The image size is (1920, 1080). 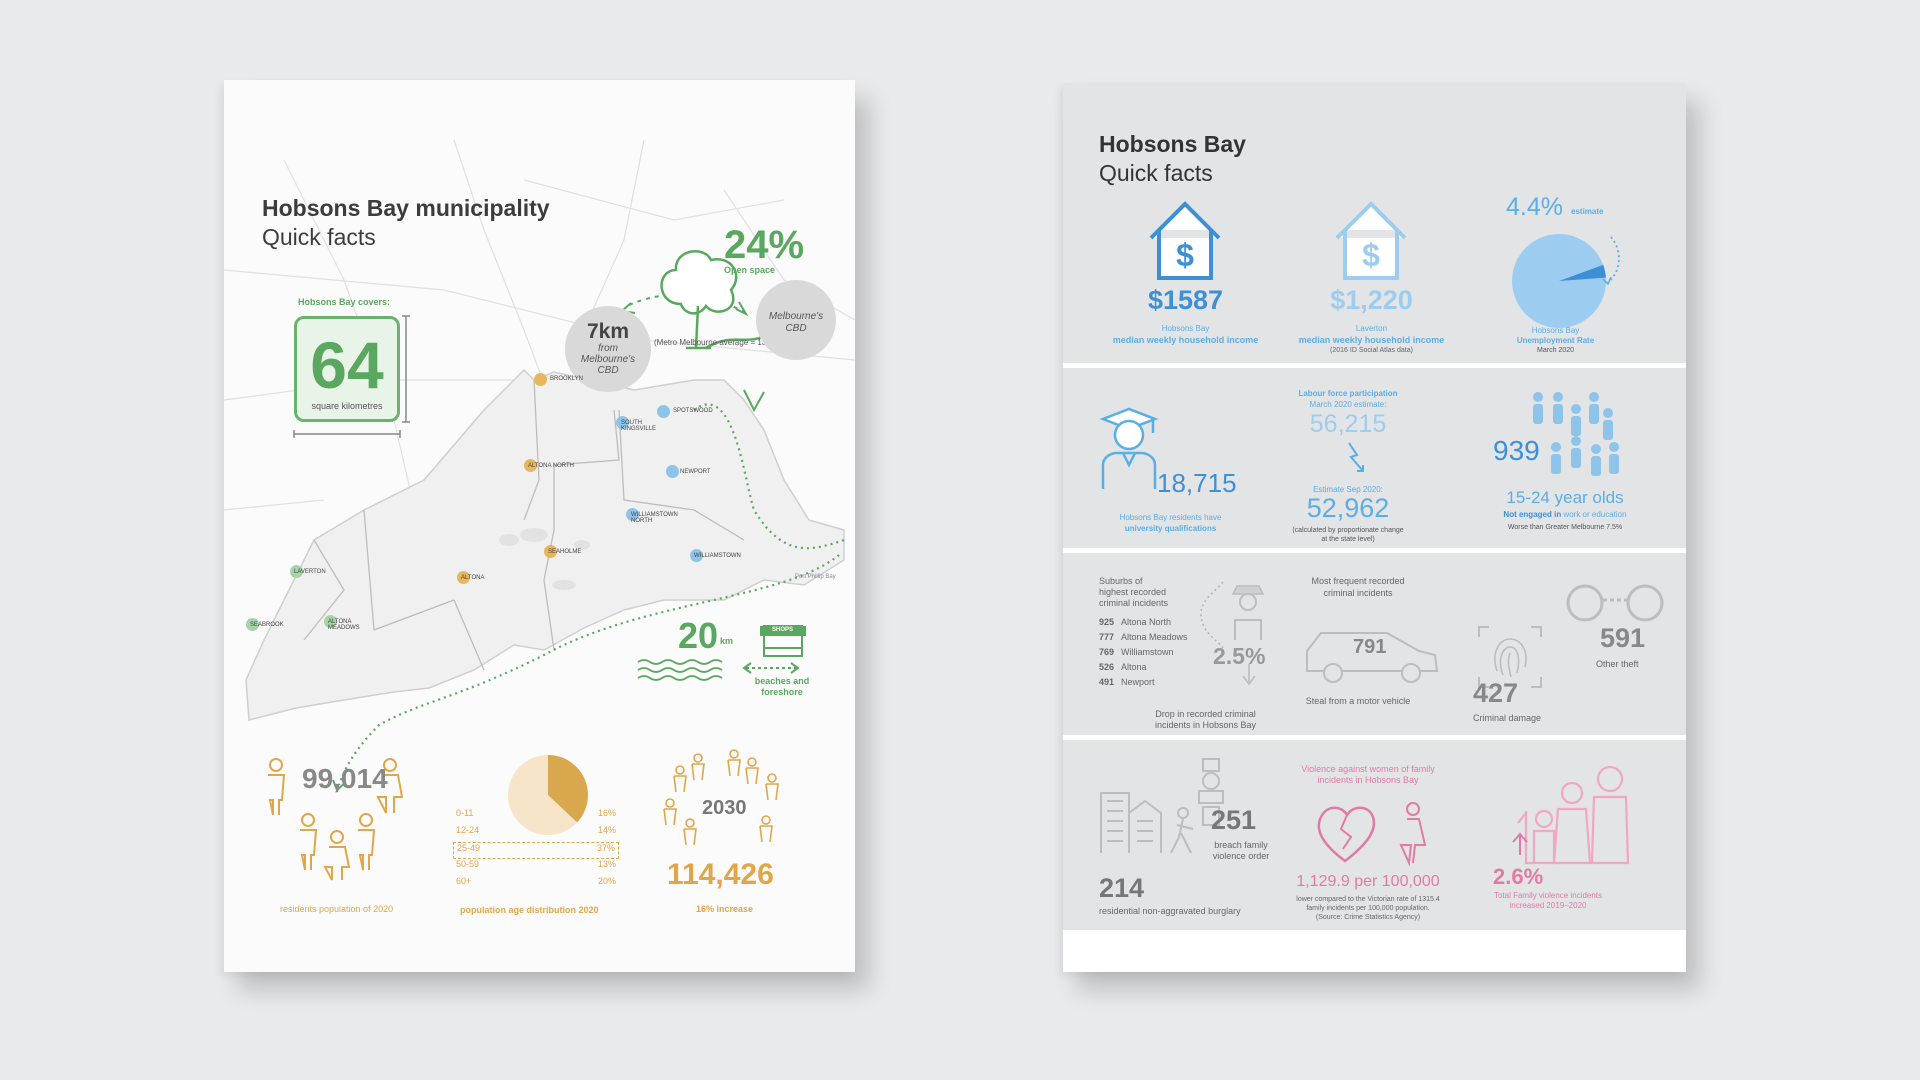 What do you see at coordinates (672, 471) in the screenshot?
I see `suburb-dot-newport` at bounding box center [672, 471].